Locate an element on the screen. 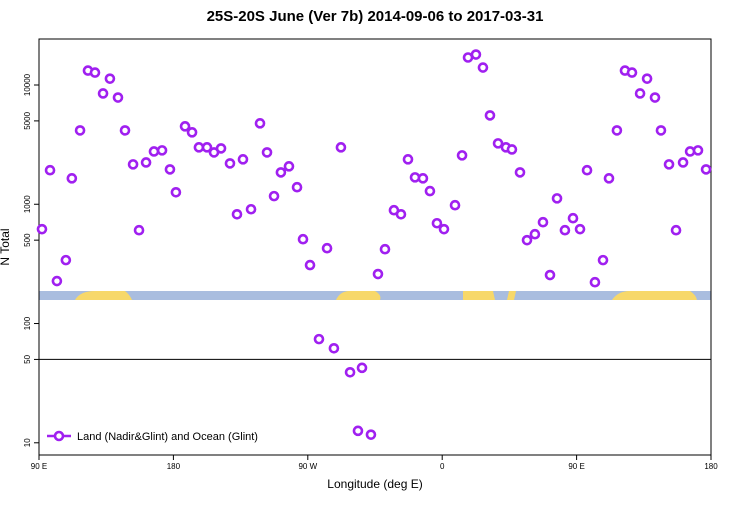 This screenshot has height=505, width=750. y-tick-label: 500 is located at coordinates (27, 240).